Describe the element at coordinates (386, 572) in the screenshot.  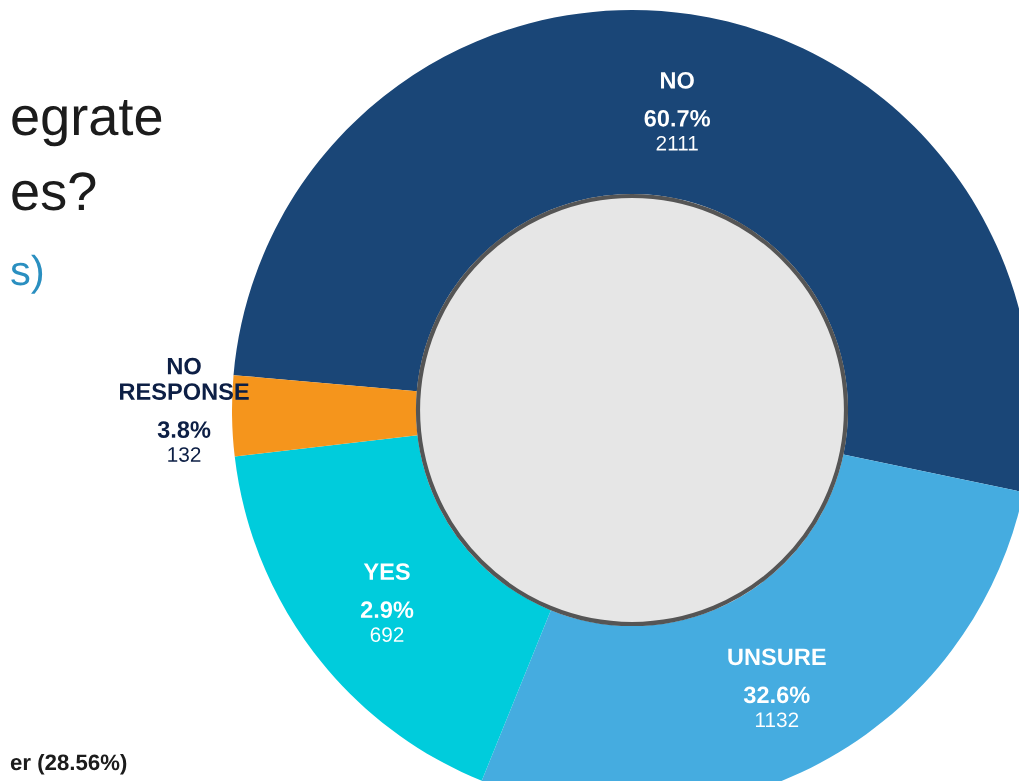
I see `slice-label: YES` at that location.